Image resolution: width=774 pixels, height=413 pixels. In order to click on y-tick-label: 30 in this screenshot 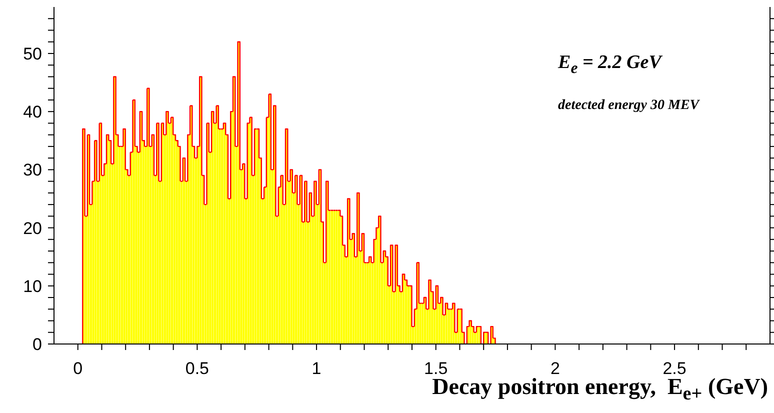, I will do `click(32, 170)`.